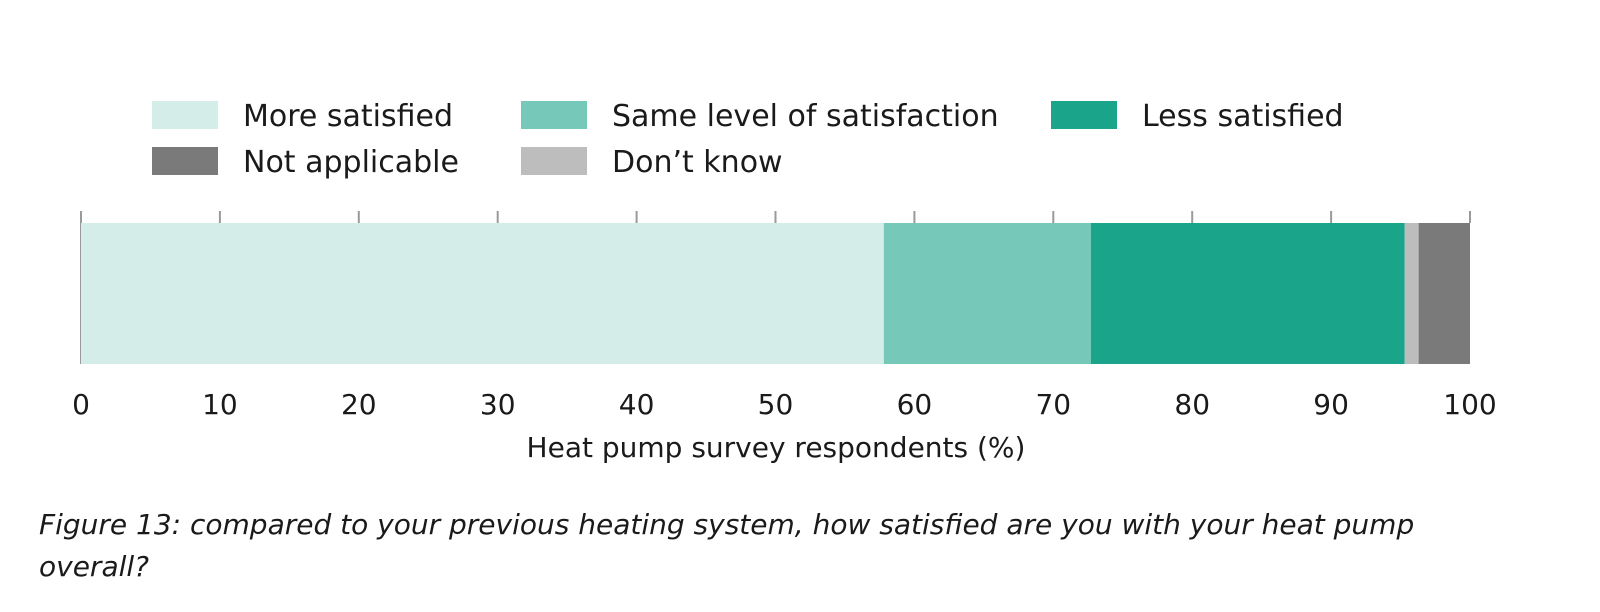 The image size is (1600, 612). Describe the element at coordinates (1444, 293) in the screenshot. I see `bar-segment-not-applicable` at that location.